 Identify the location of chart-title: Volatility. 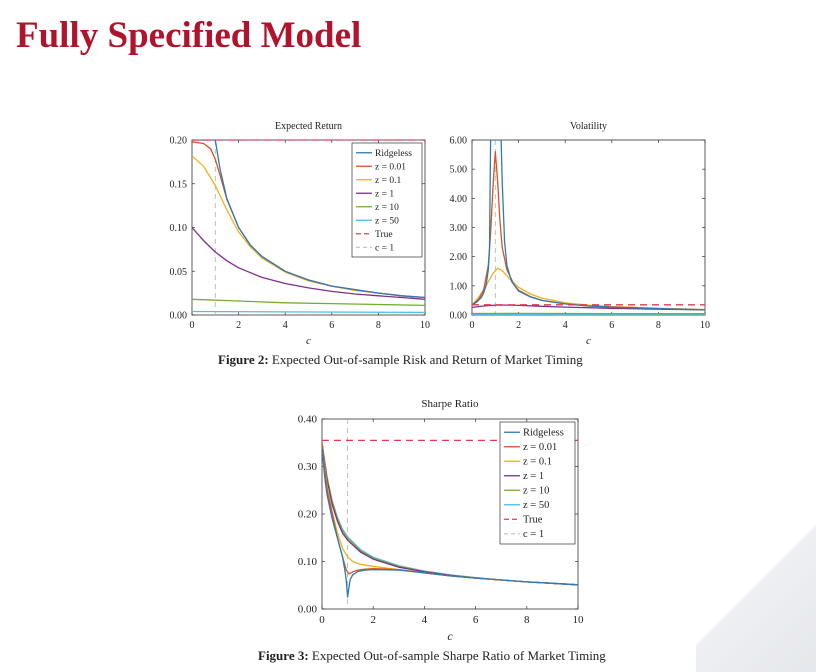
(588, 126).